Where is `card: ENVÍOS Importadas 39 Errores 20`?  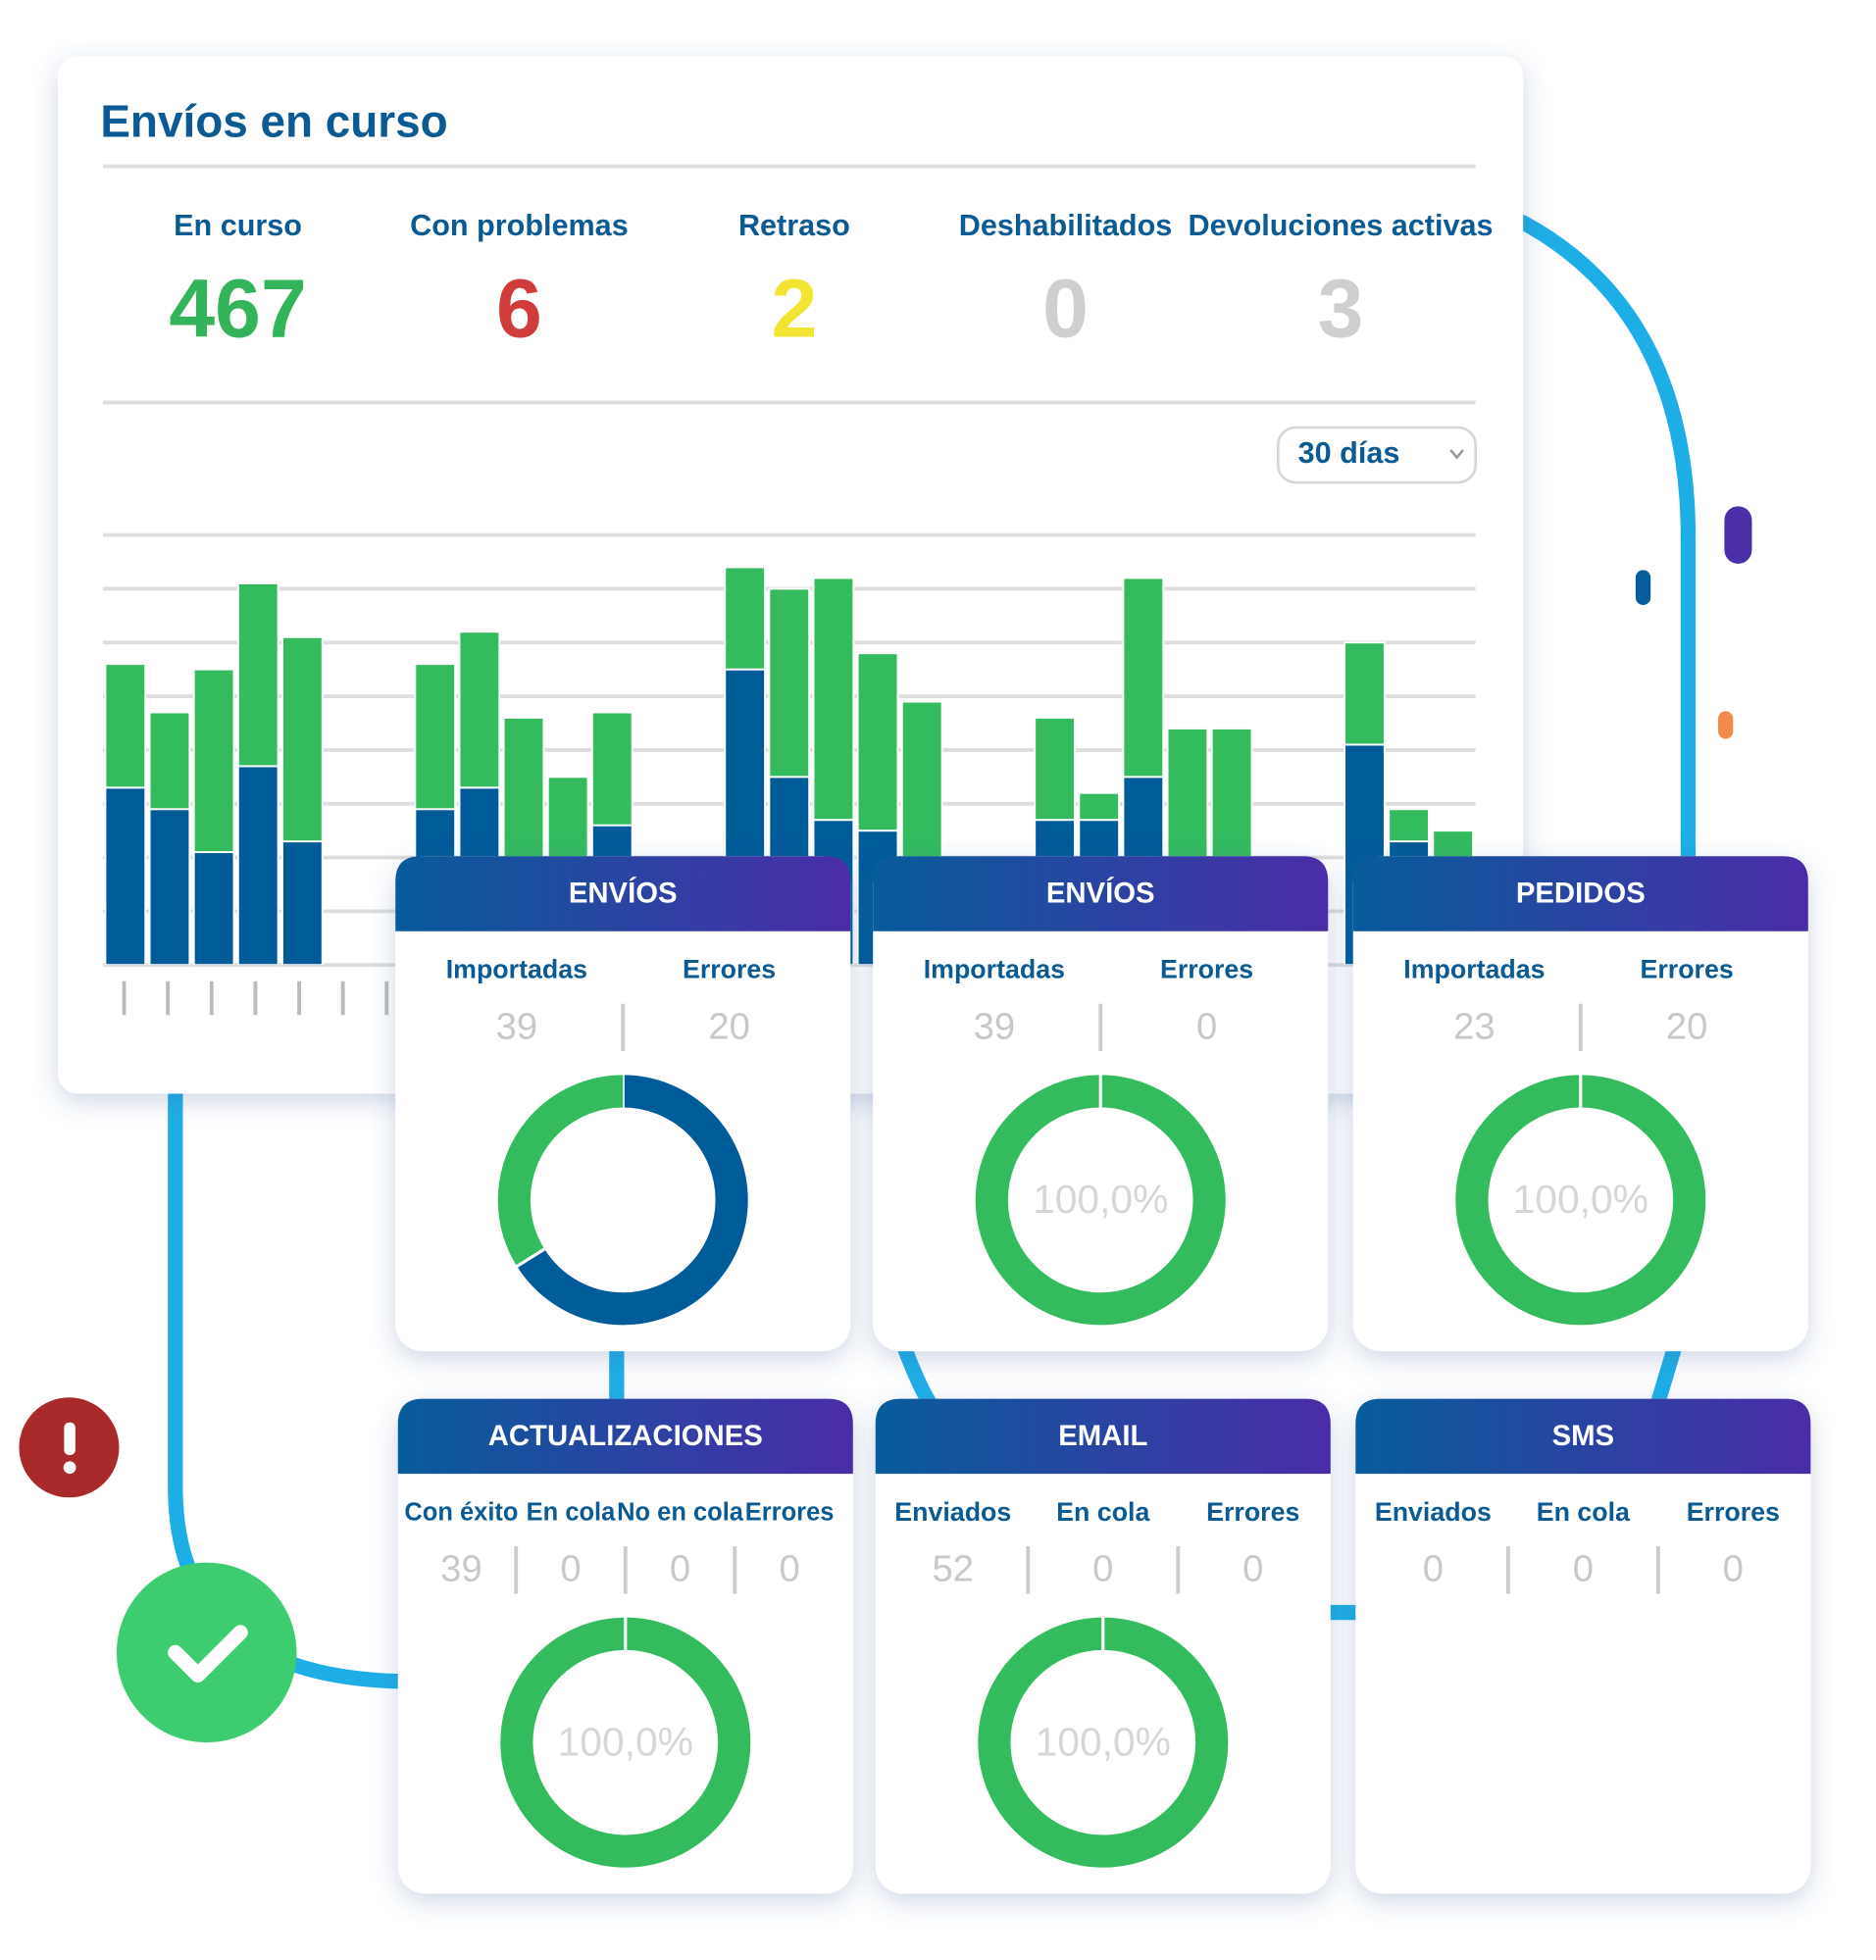
card: ENVÍOS Importadas 39 Errores 20 is located at coordinates (623, 1104).